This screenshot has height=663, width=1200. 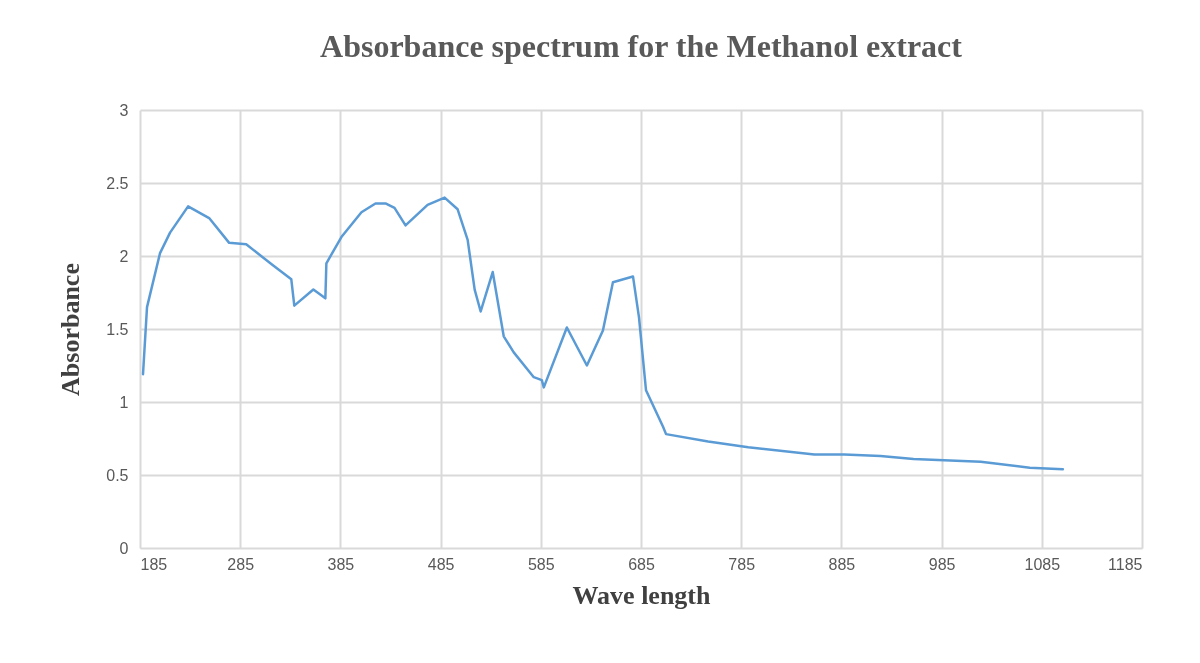 What do you see at coordinates (241, 564) in the screenshot?
I see `x-tick-label: 285` at bounding box center [241, 564].